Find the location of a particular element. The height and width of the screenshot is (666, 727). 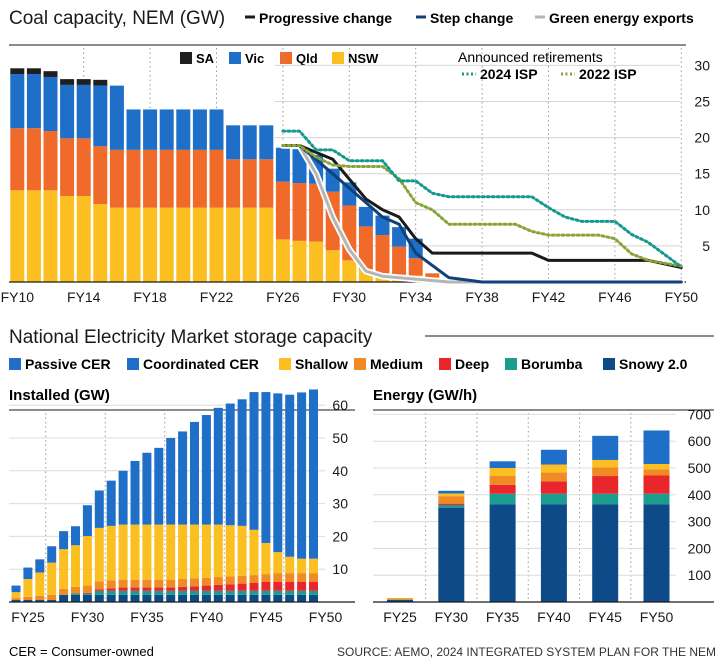

installed-bar-snowy-2-0-2040 is located at coordinates (194, 598).